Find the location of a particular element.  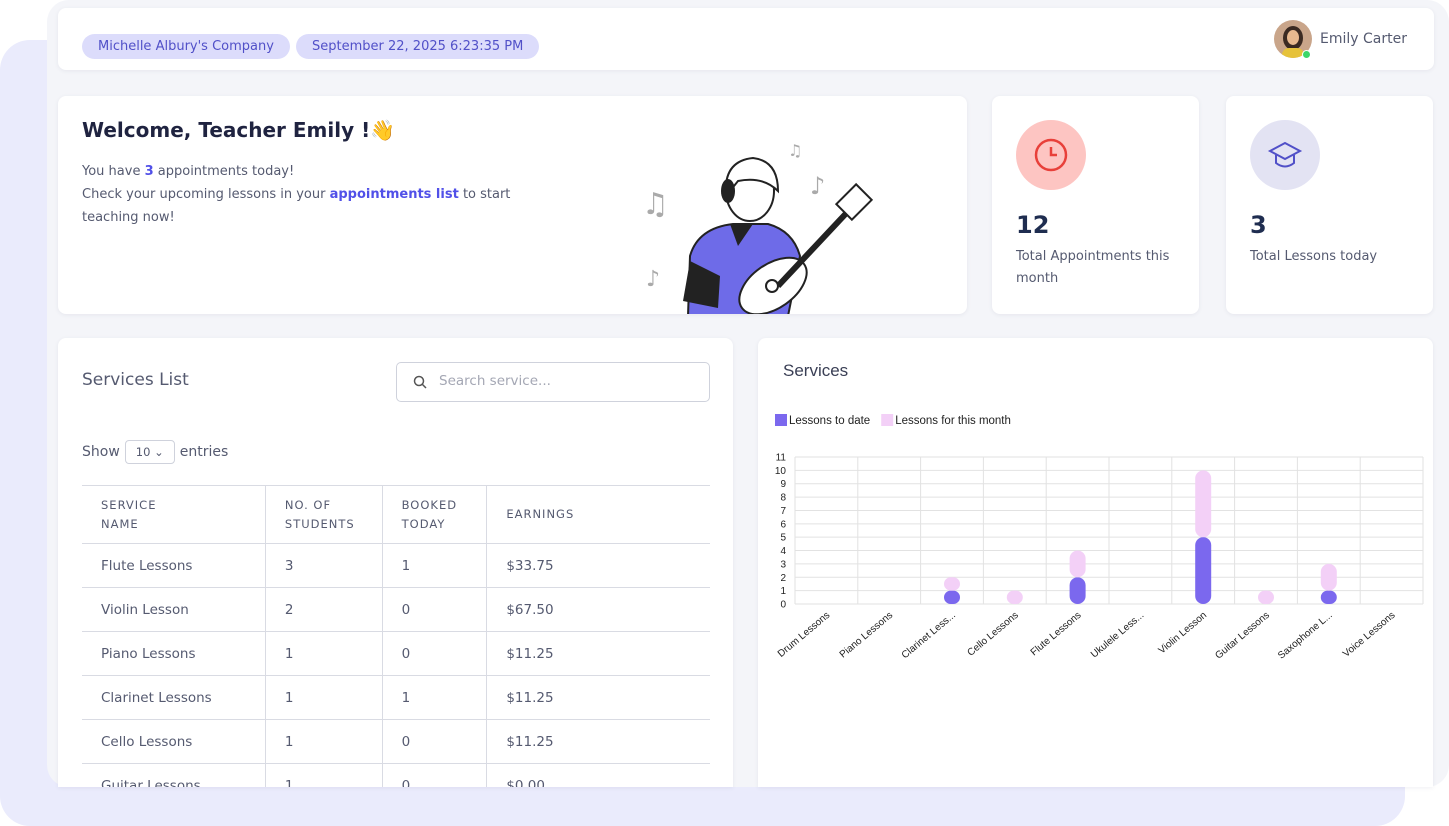

x-tick-label: Voice Lessons is located at coordinates (1369, 635).